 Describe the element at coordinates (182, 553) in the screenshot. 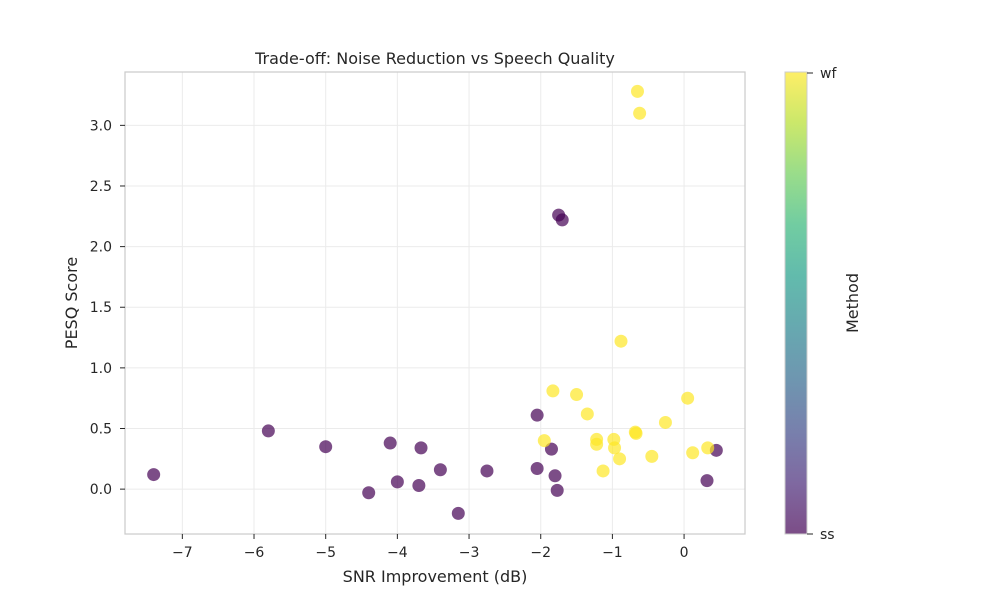

I see `x-tick-label: −7` at that location.